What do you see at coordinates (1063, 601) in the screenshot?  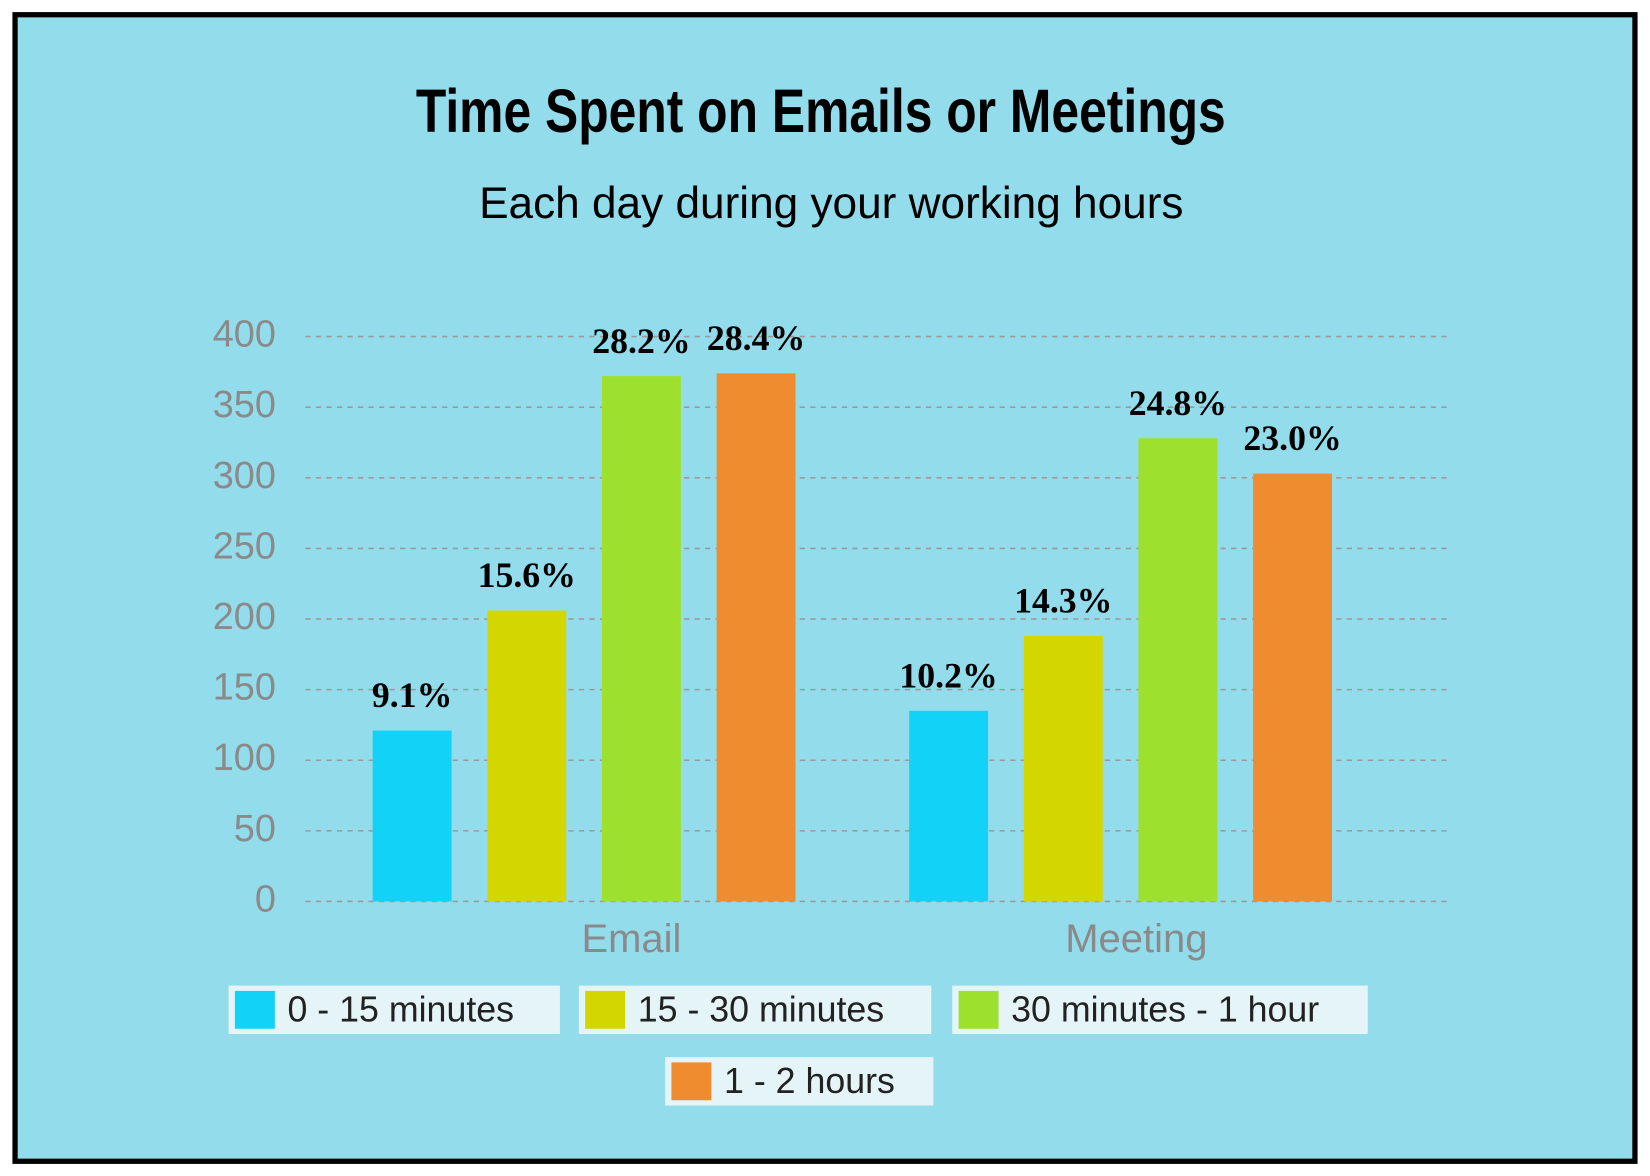 I see `bar-label: 14.3%` at bounding box center [1063, 601].